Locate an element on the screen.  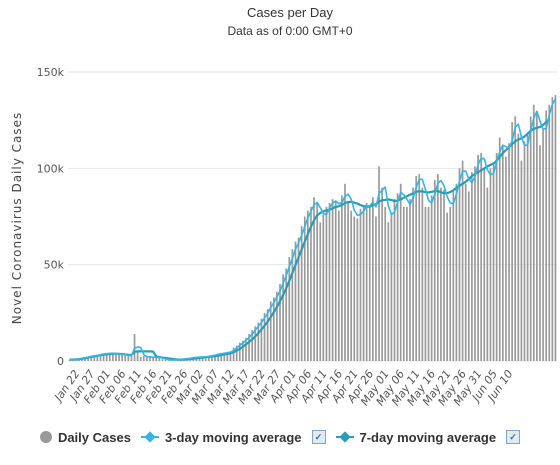
3day-average-toggle-checkbox: ✓ is located at coordinates (318, 437).